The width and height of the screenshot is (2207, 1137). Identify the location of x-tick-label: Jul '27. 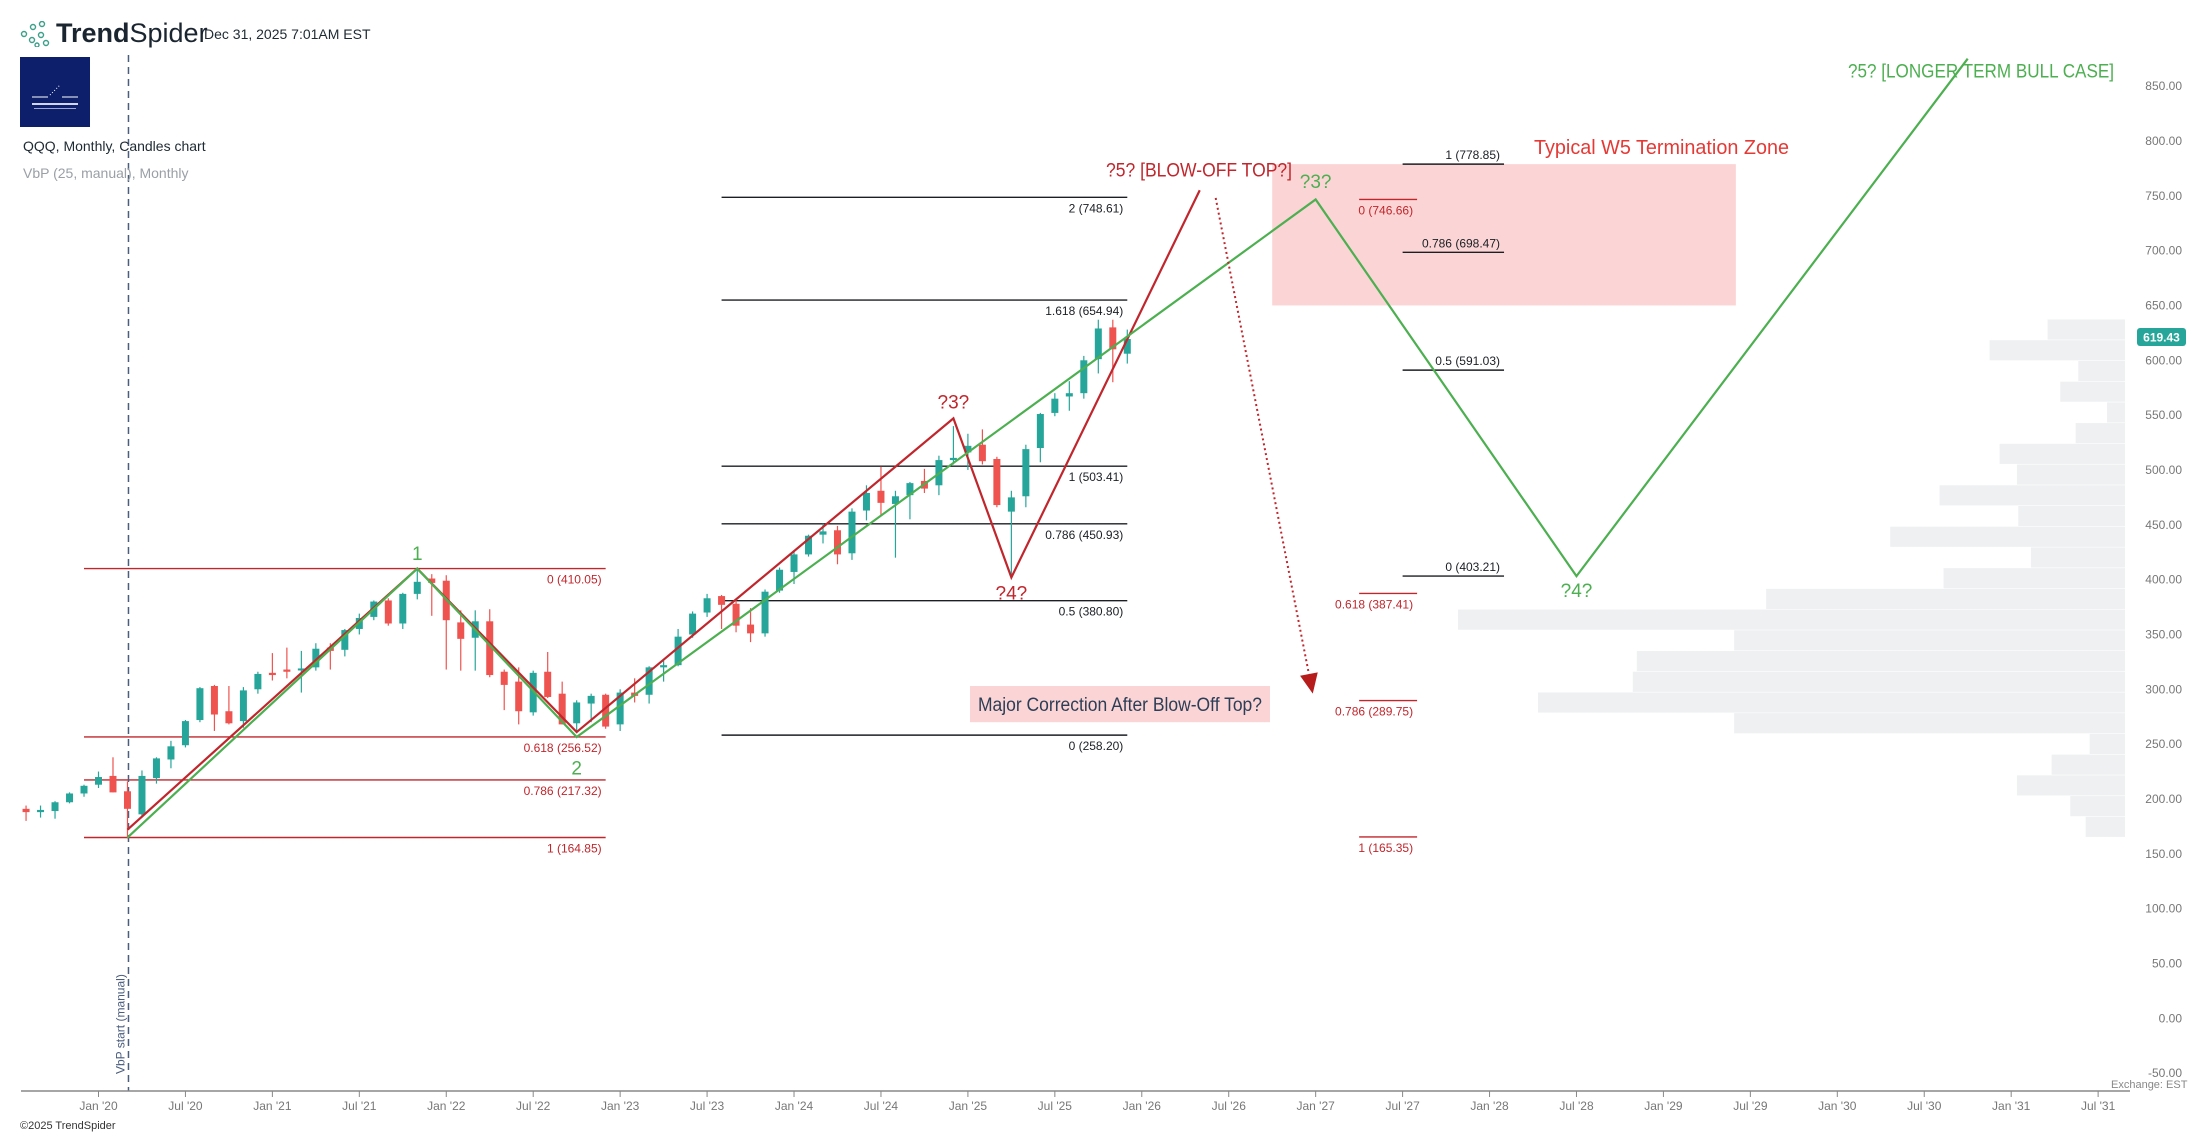
(1402, 1106).